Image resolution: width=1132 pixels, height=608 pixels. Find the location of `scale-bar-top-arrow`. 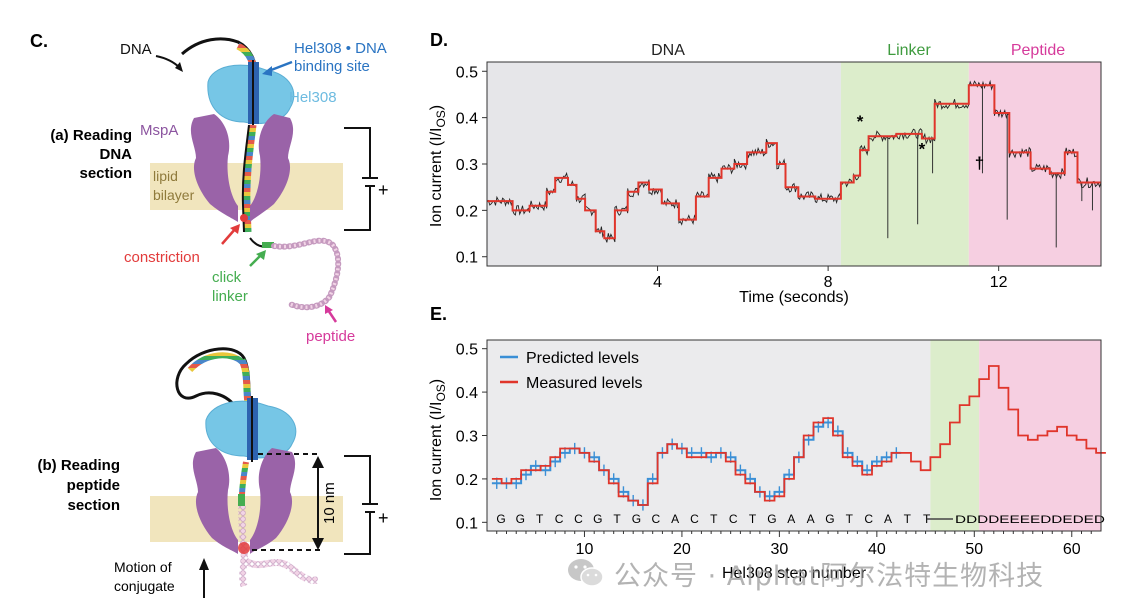

scale-bar-top-arrow is located at coordinates (318, 462).